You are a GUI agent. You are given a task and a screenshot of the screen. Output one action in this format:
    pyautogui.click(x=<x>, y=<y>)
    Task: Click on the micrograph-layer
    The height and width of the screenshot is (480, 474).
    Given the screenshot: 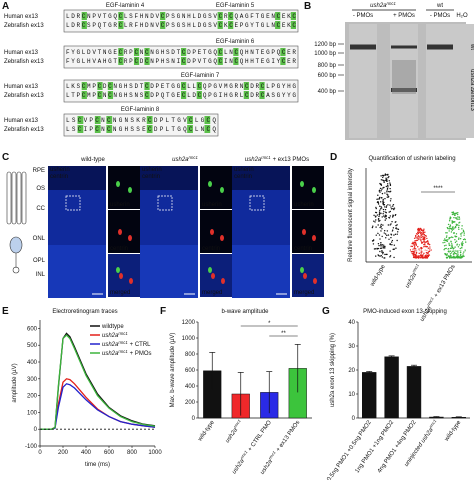 What is the action you would take?
    pyautogui.click(x=77, y=178)
    